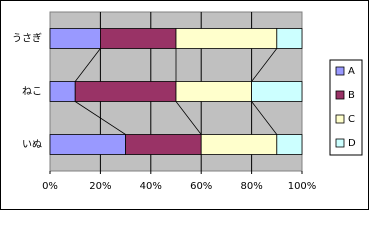 Image resolution: width=370 pixels, height=240 pixels. I want to click on y-tick-label: ねこ, so click(32, 92).